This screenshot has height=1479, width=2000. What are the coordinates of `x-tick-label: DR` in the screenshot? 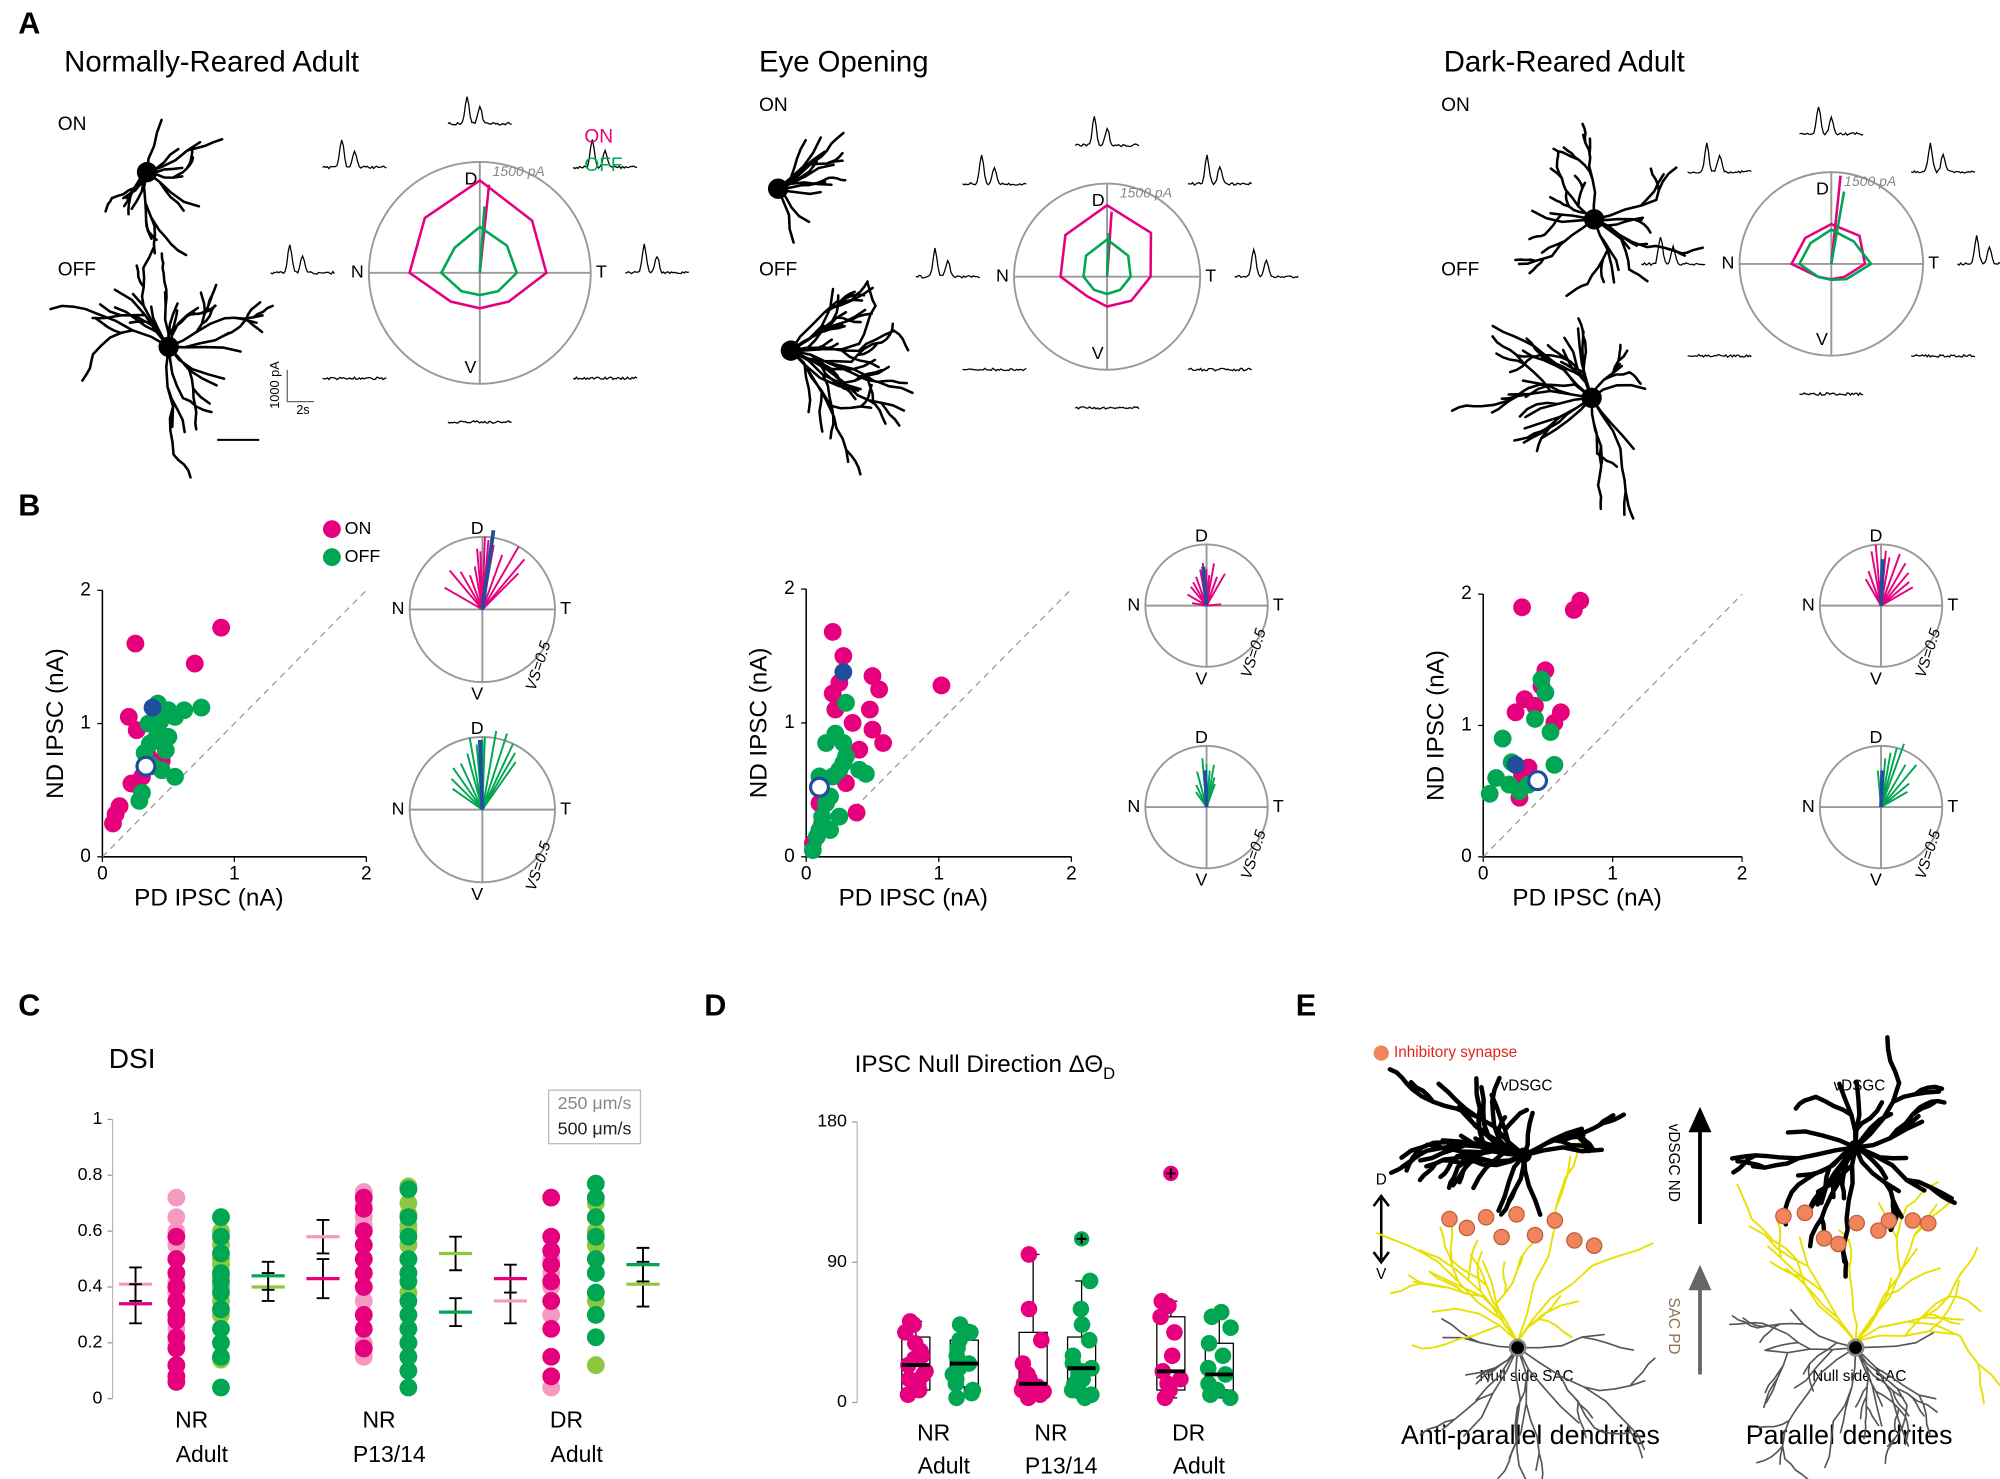 It's located at (1188, 1432).